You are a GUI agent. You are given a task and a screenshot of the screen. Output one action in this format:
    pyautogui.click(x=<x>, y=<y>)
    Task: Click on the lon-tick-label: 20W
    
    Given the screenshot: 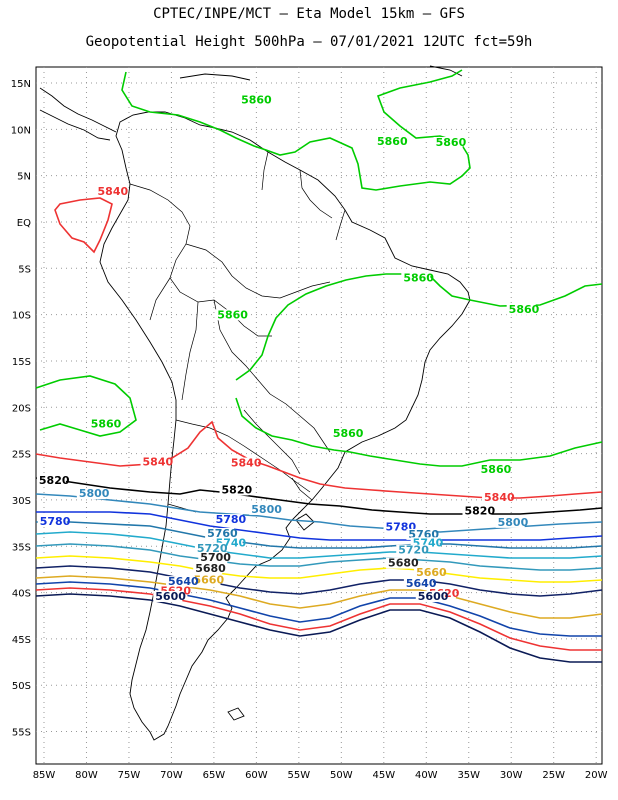 What is the action you would take?
    pyautogui.click(x=596, y=775)
    